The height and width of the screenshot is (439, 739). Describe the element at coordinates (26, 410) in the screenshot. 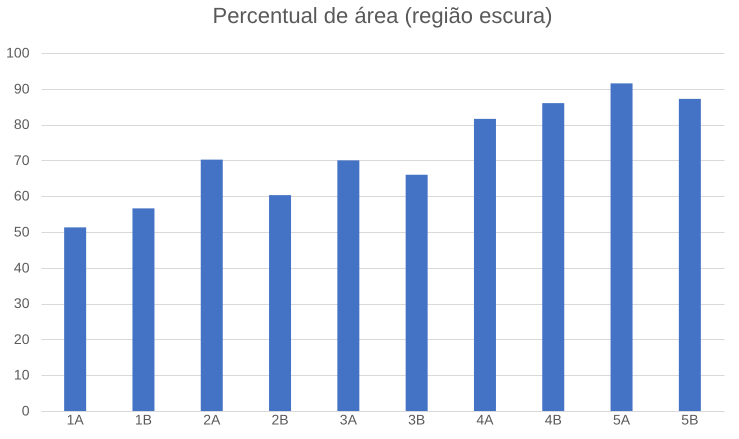

I see `y-tick-label: 0` at that location.